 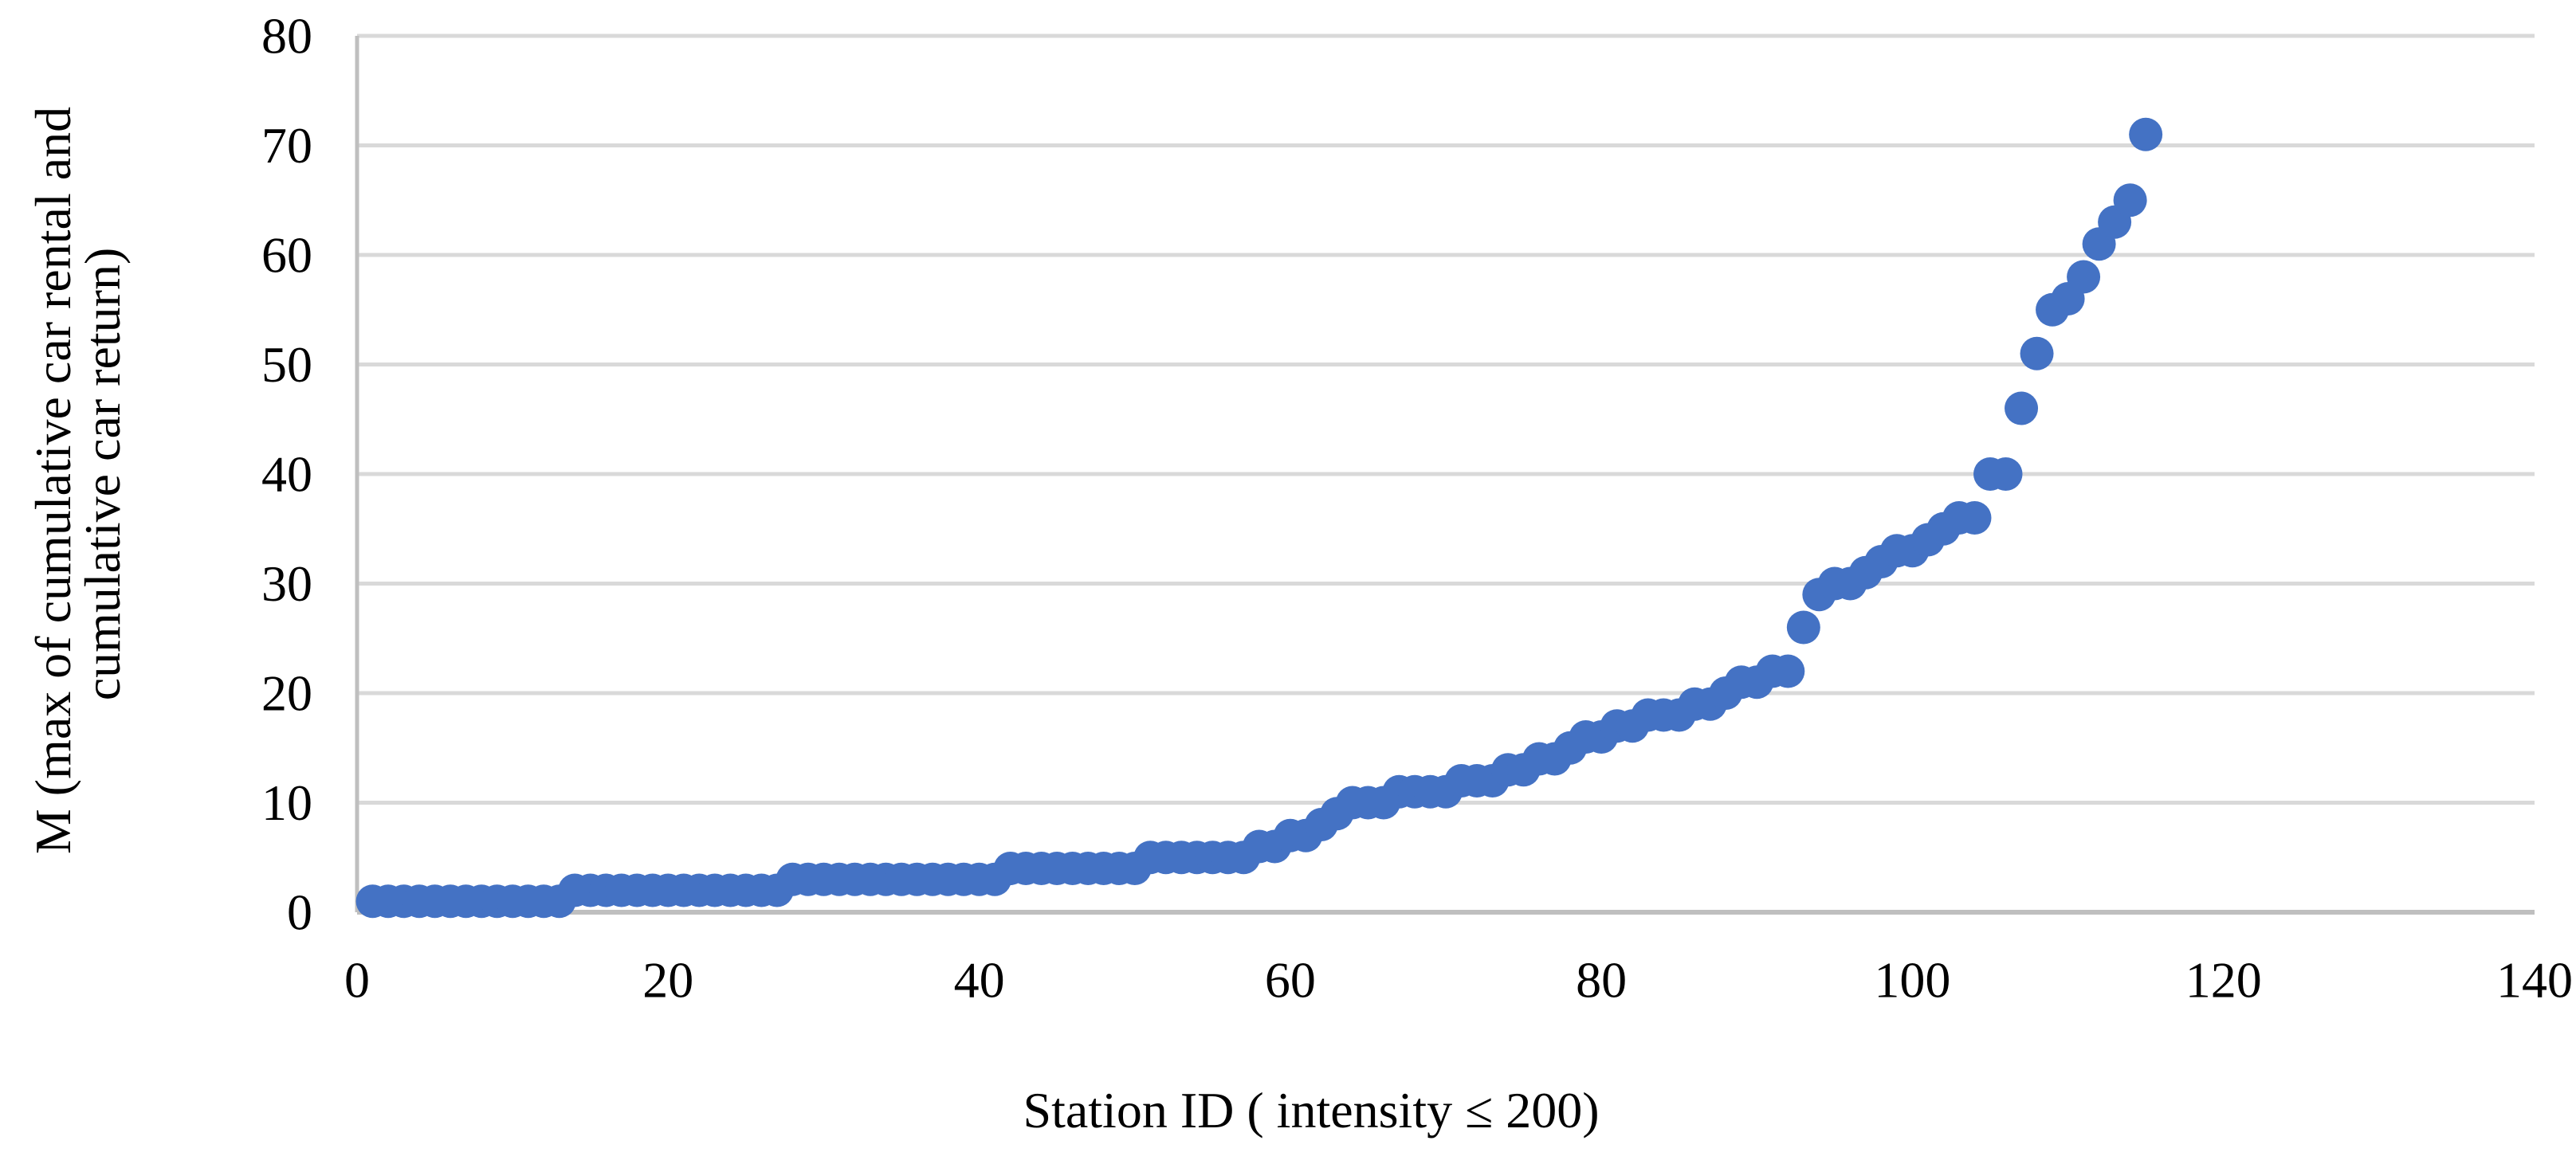 I want to click on x-tick-label-100: 100, so click(x=1912, y=981).